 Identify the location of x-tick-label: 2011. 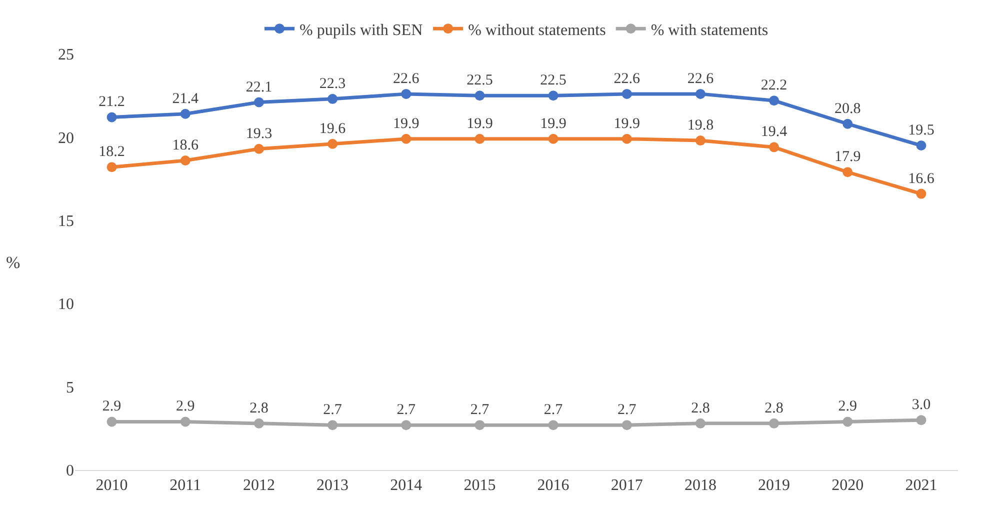
(186, 485).